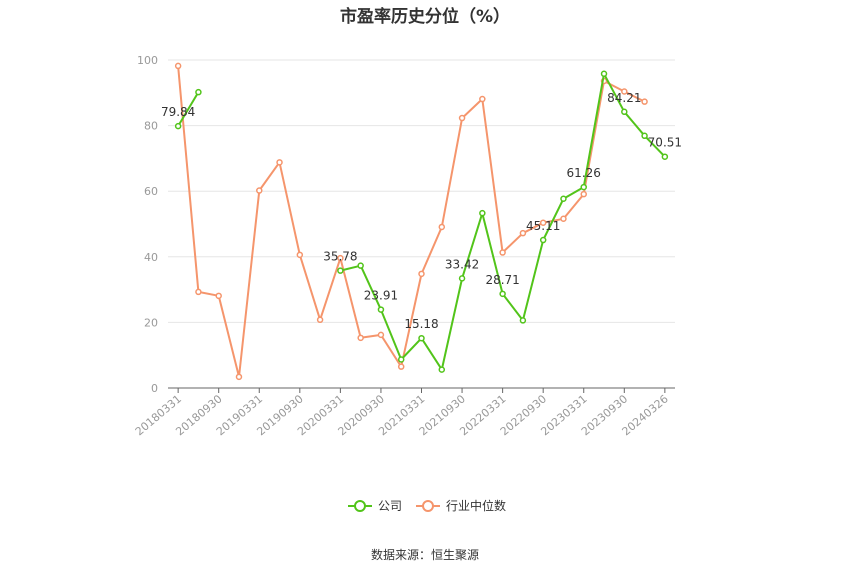 The width and height of the screenshot is (850, 575). What do you see at coordinates (178, 112) in the screenshot?
I see `data-label: 79.84` at bounding box center [178, 112].